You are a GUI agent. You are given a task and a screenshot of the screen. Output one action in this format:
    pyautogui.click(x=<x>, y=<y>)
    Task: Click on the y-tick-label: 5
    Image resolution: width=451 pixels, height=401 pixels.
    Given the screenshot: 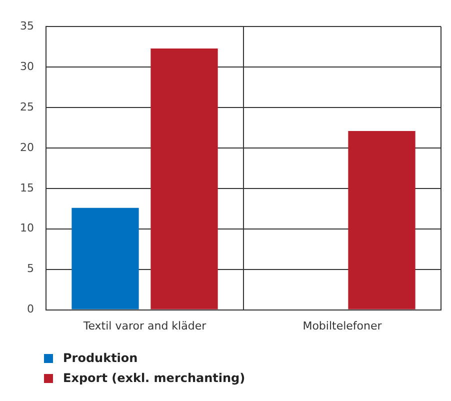 What is the action you would take?
    pyautogui.click(x=30, y=269)
    